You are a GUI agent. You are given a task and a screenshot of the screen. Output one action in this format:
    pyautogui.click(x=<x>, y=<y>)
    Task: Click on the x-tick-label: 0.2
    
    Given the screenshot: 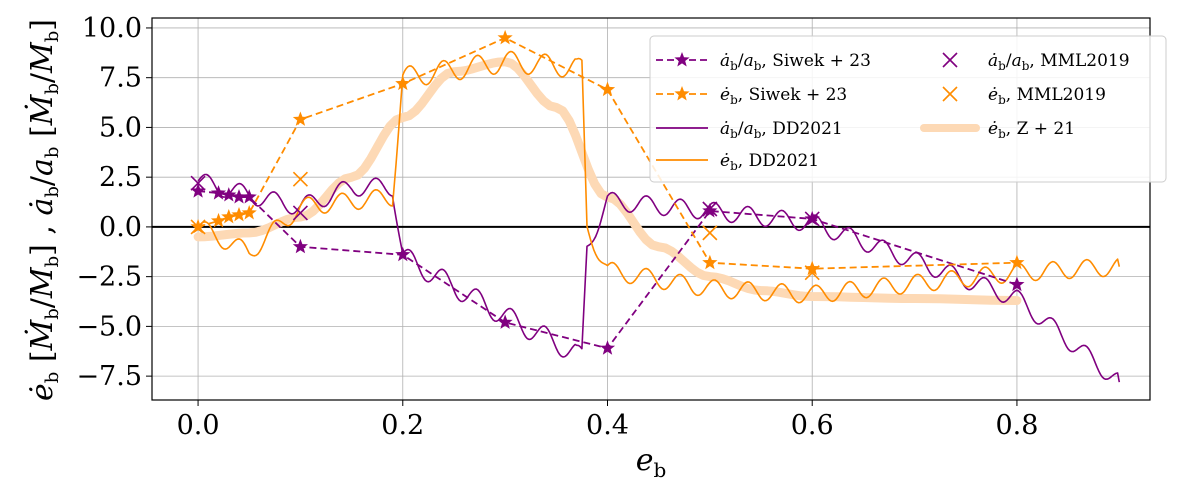 What is the action you would take?
    pyautogui.click(x=402, y=425)
    